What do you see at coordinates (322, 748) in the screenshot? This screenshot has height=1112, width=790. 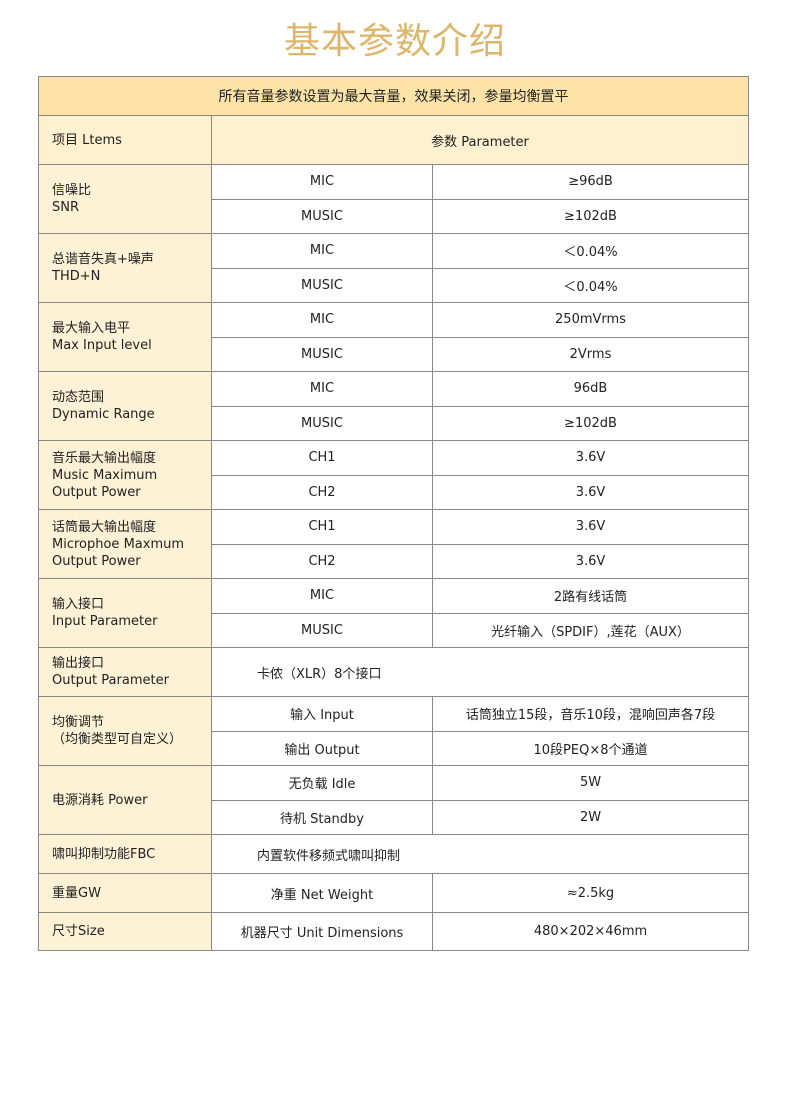 I see `sub-item: 输出 Output` at bounding box center [322, 748].